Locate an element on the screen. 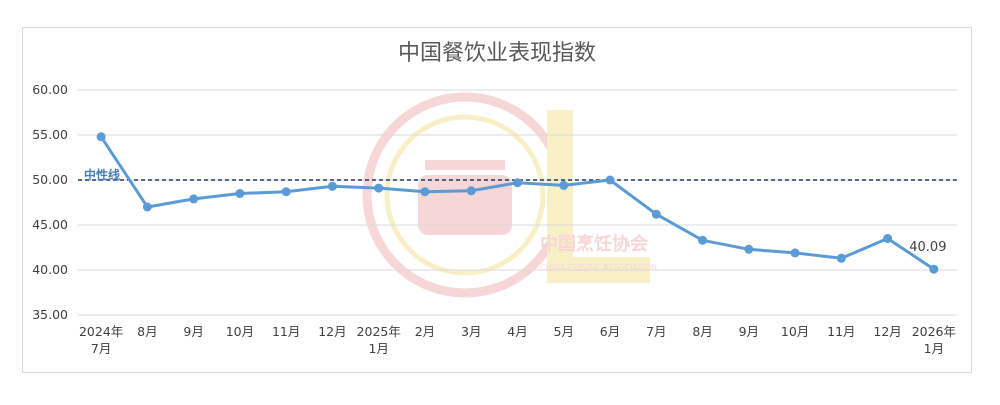 This screenshot has height=405, width=1000. data-labels: 40.09 is located at coordinates (927, 247).